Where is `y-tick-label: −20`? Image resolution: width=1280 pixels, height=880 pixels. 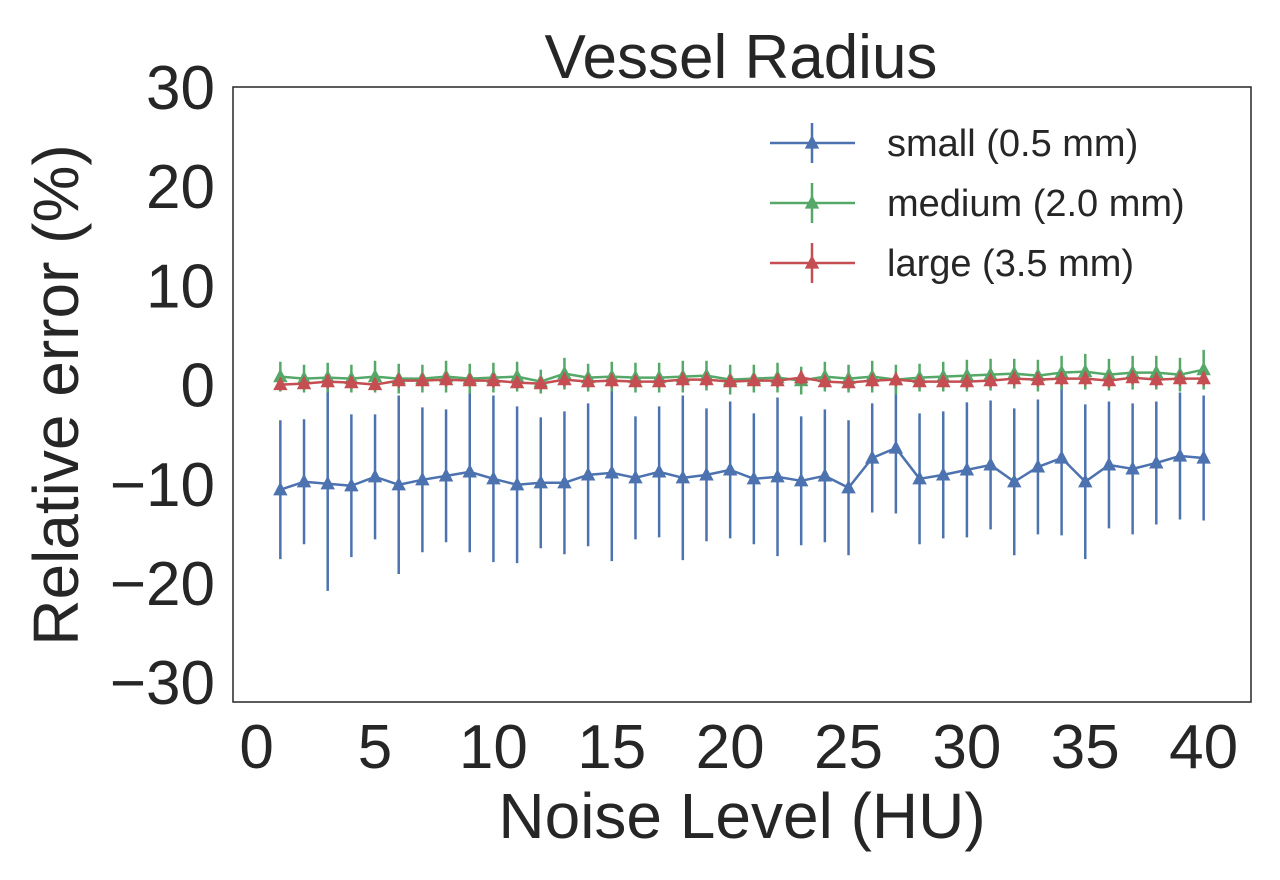
y-tick-label: −20 is located at coordinates (162, 584).